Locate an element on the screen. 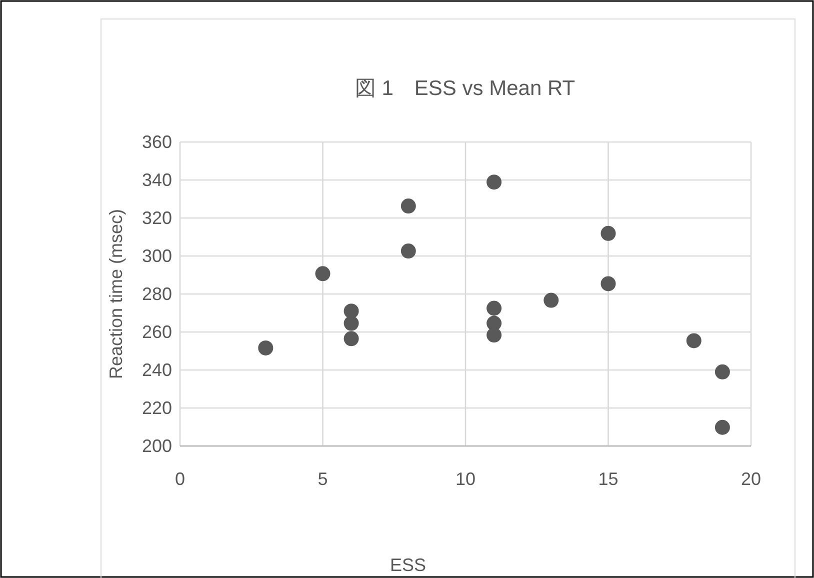  x-tick-label: 5 is located at coordinates (323, 479).